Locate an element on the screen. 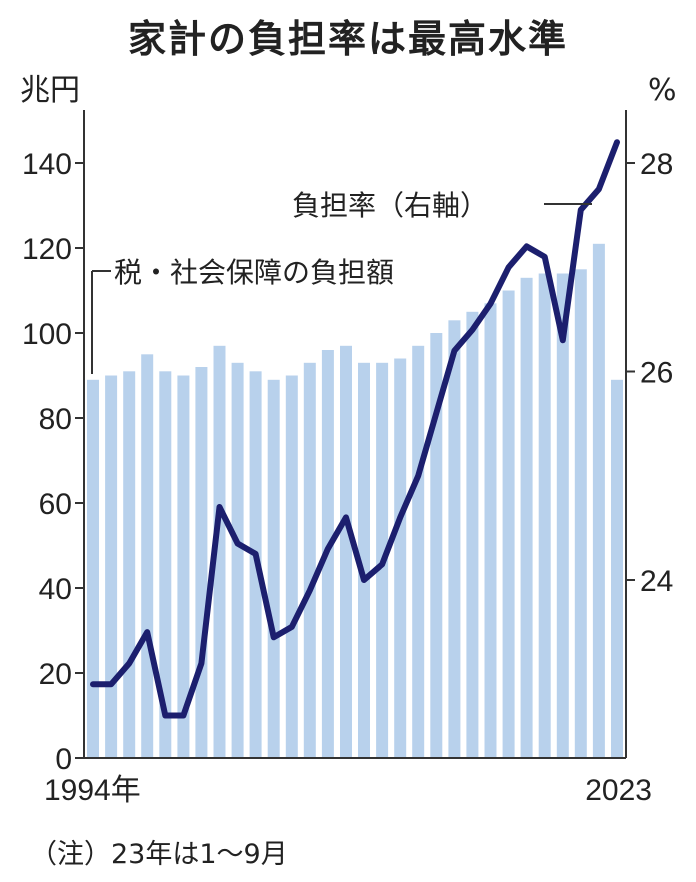 This screenshot has height=882, width=696. bar-2022 is located at coordinates (598, 501).